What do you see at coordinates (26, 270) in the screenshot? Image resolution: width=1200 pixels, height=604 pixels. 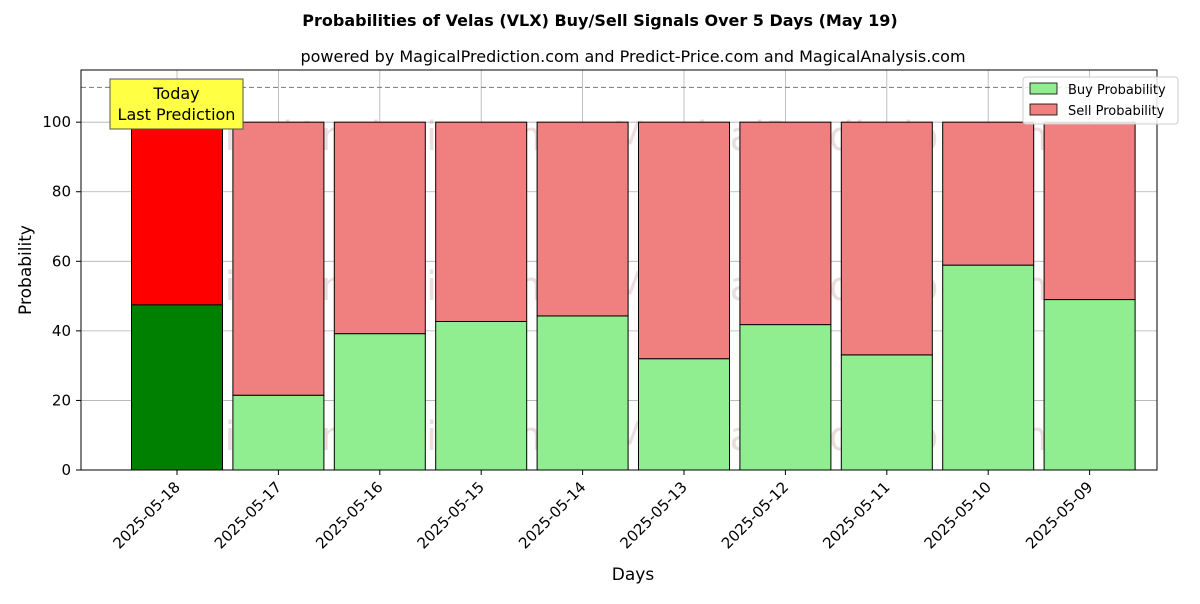 I see `y-axis-label: Probability` at bounding box center [26, 270].